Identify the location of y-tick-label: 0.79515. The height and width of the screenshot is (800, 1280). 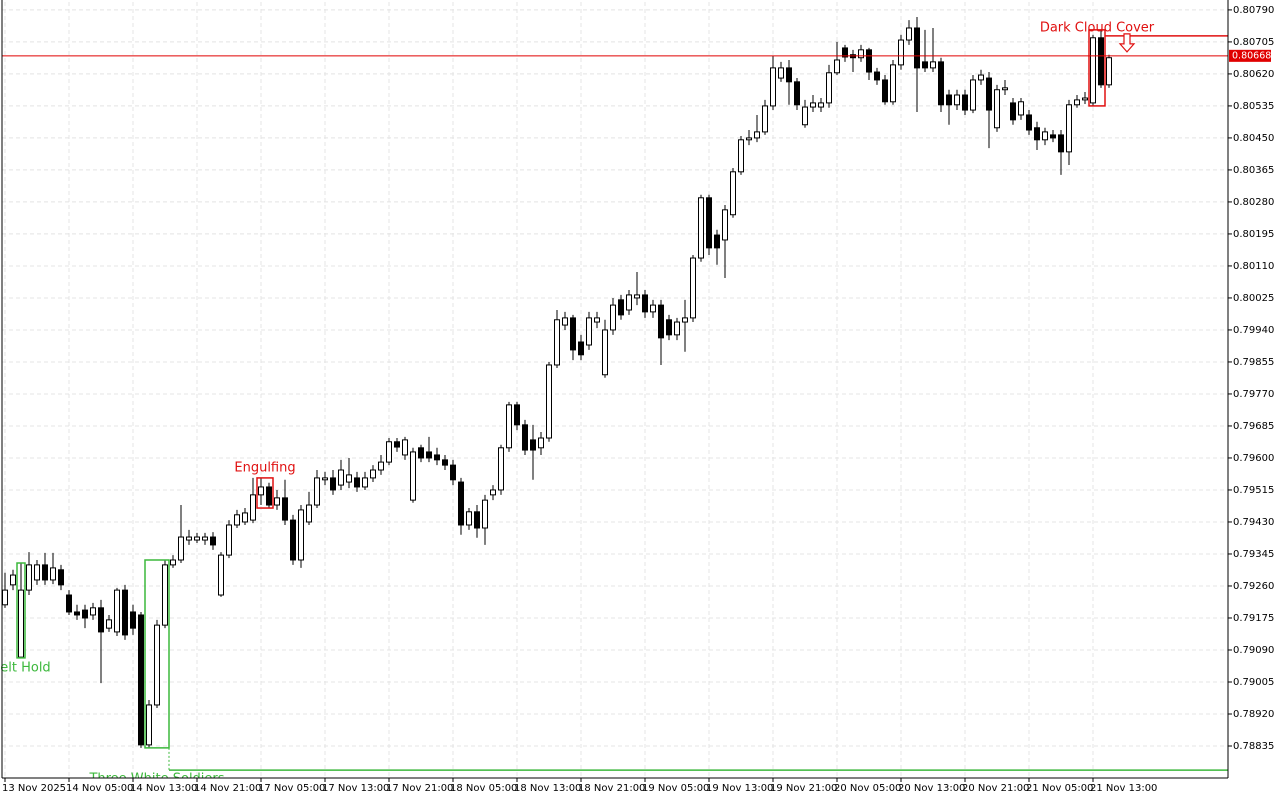
(1253, 490).